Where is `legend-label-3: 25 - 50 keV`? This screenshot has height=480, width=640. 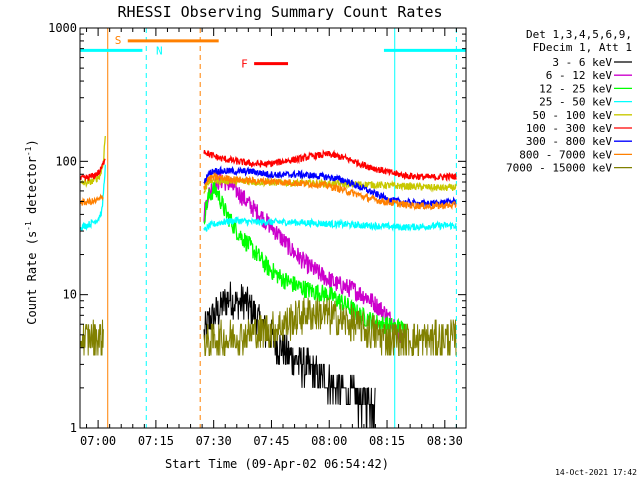 legend-label-3: 25 - 50 keV is located at coordinates (575, 102).